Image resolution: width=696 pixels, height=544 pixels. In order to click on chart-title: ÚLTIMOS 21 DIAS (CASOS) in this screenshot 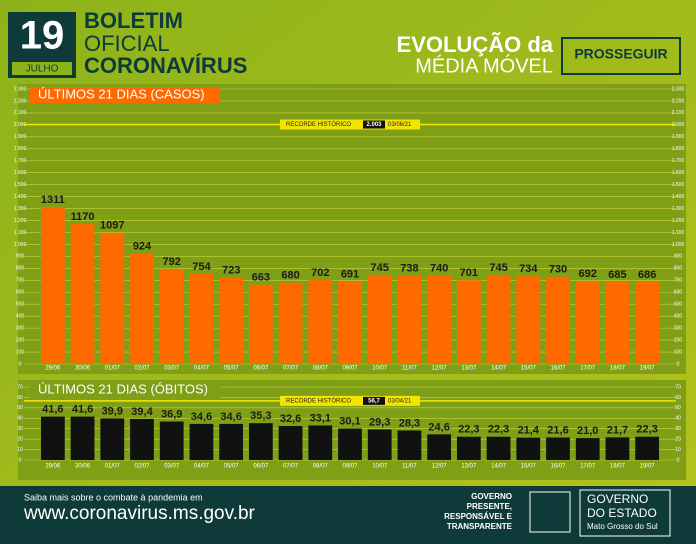, I will do `click(121, 93)`.